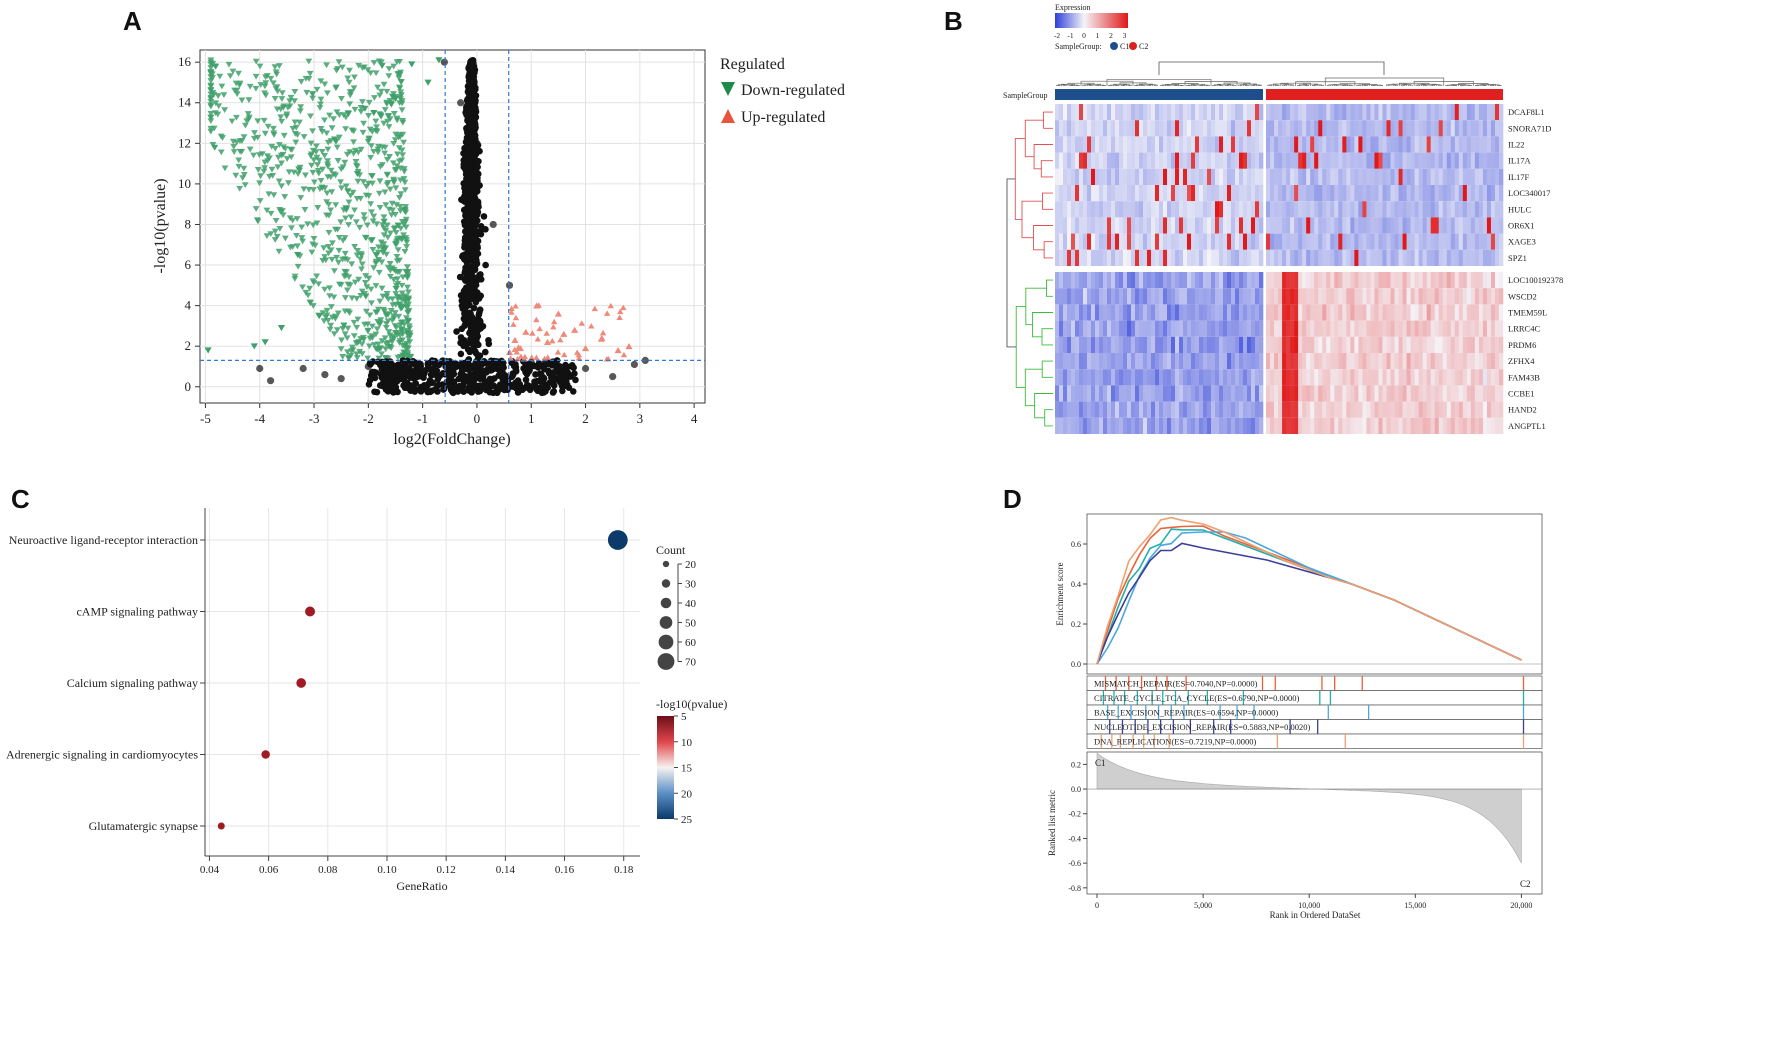  I want to click on heatmap-row-dendro-root, so click(1011, 263).